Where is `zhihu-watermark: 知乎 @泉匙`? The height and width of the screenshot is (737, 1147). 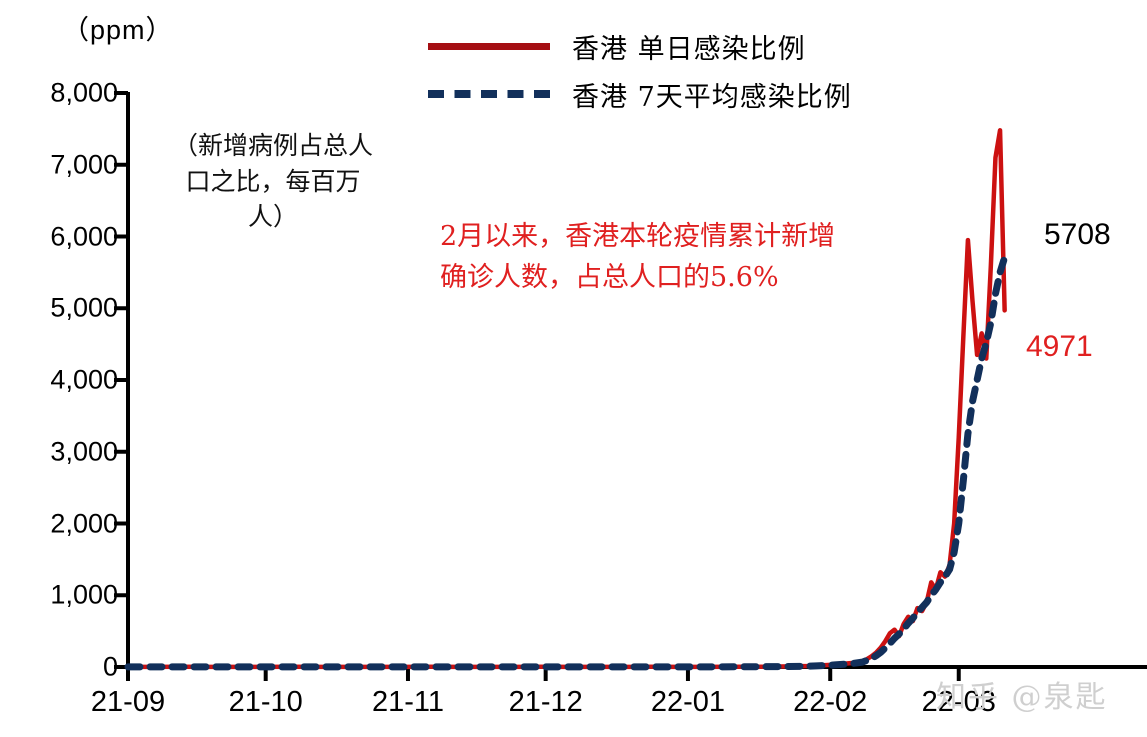
zhihu-watermark: 知乎 @泉匙 is located at coordinates (1022, 697).